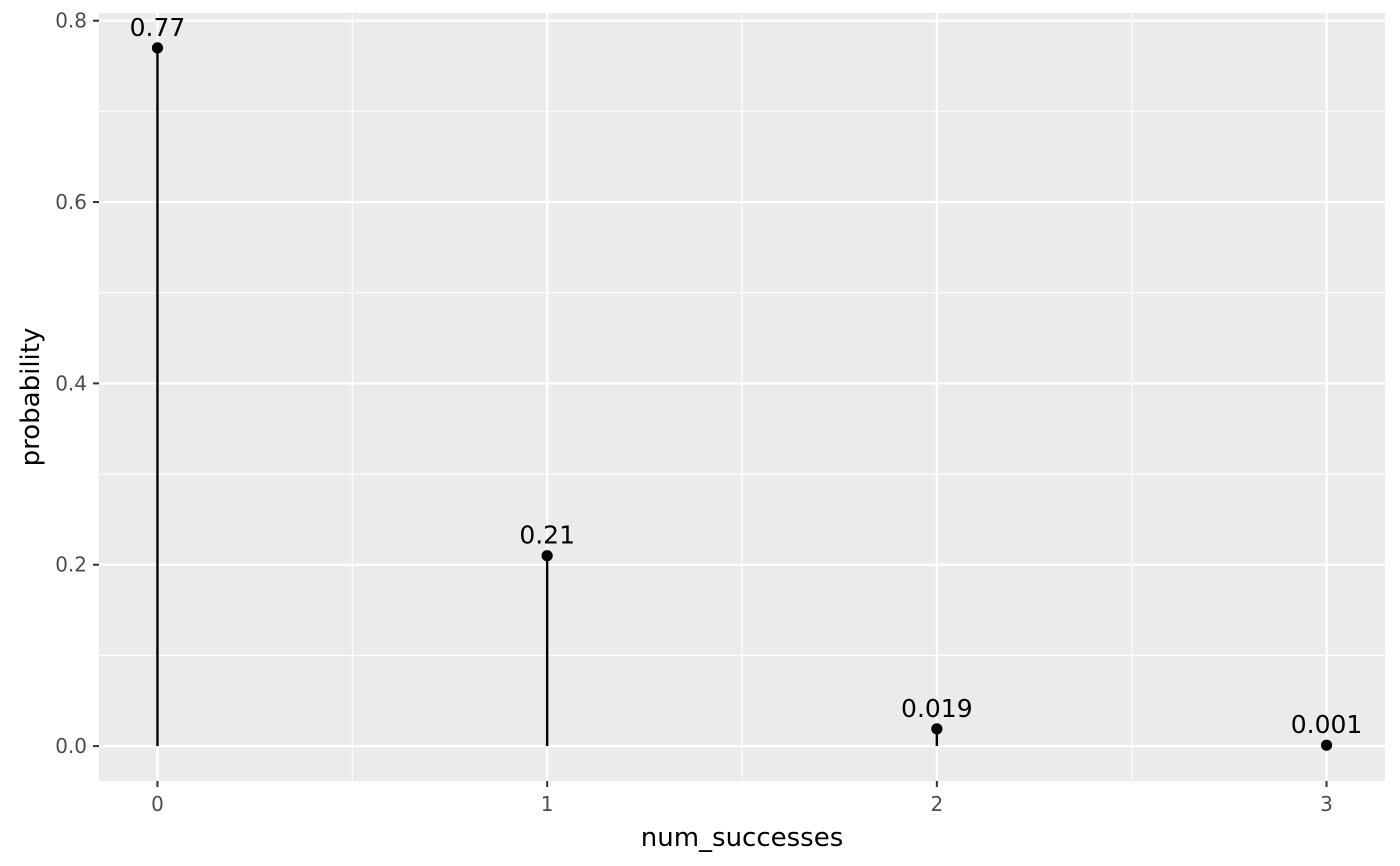 The width and height of the screenshot is (1400, 866). Describe the element at coordinates (71, 746) in the screenshot. I see `y-tick-label: 0.0` at that location.